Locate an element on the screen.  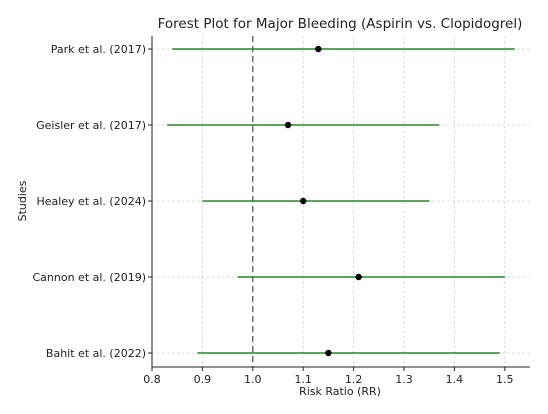
x-tick-label: 1.2 is located at coordinates (354, 379).